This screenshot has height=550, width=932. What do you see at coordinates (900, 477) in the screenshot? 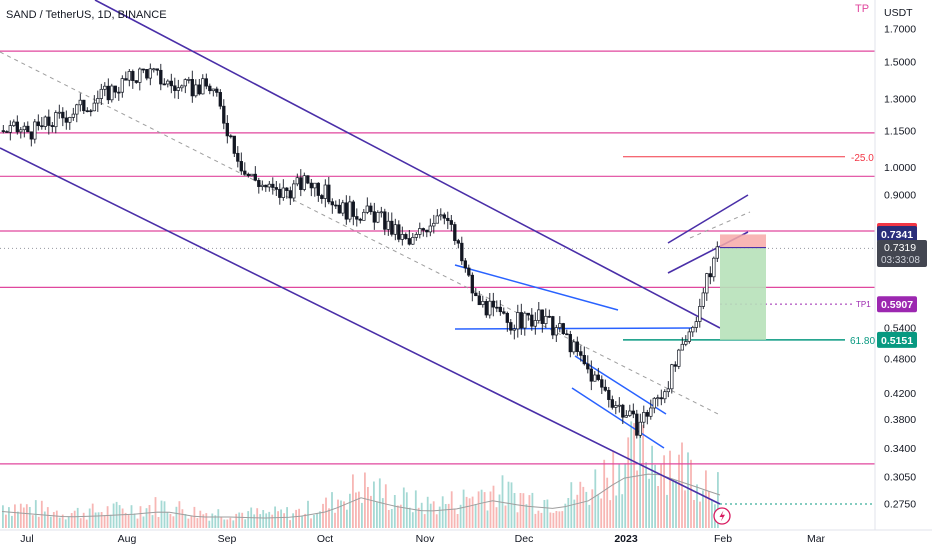
I see `price-tick-label: 0.3050` at bounding box center [900, 477].